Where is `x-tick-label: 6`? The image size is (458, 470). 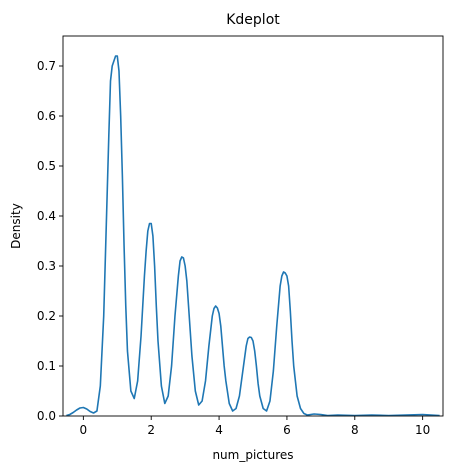
x-tick-label: 6 is located at coordinates (287, 430).